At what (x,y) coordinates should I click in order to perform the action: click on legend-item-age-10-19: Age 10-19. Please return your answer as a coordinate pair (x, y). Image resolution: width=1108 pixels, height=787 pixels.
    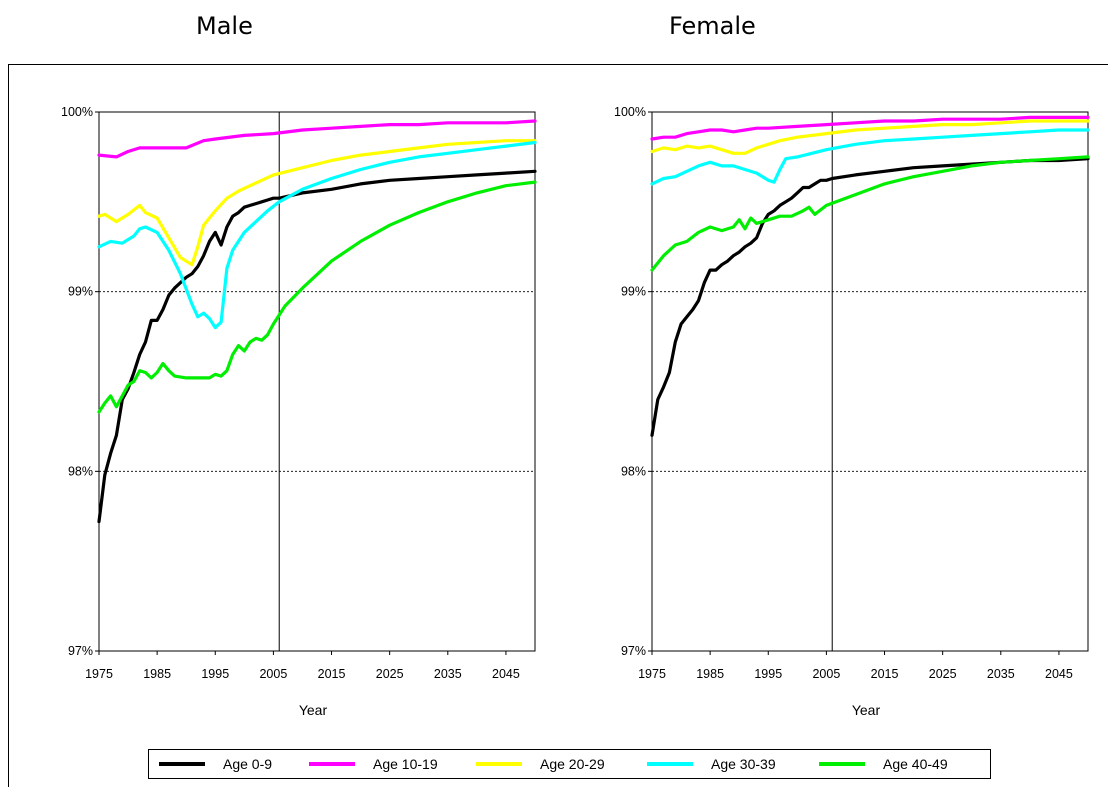
    Looking at the image, I should click on (373, 764).